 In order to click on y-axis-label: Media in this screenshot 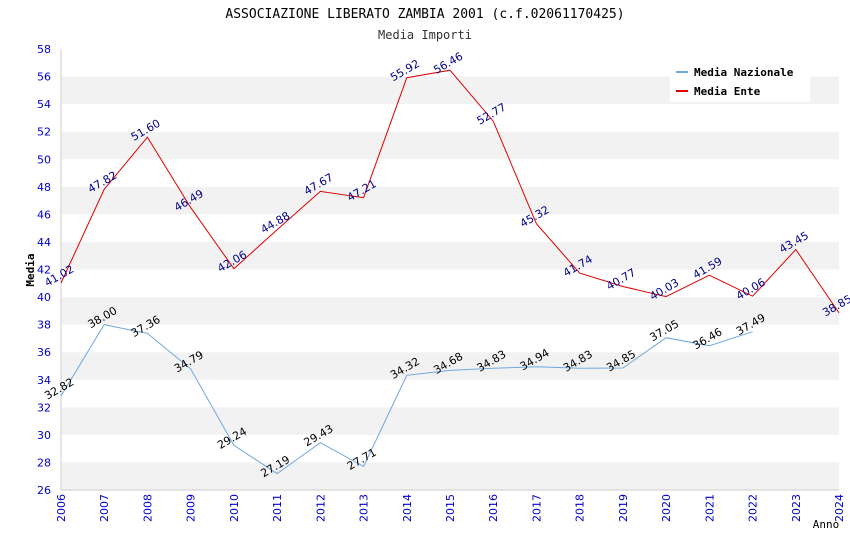, I will do `click(30, 269)`.